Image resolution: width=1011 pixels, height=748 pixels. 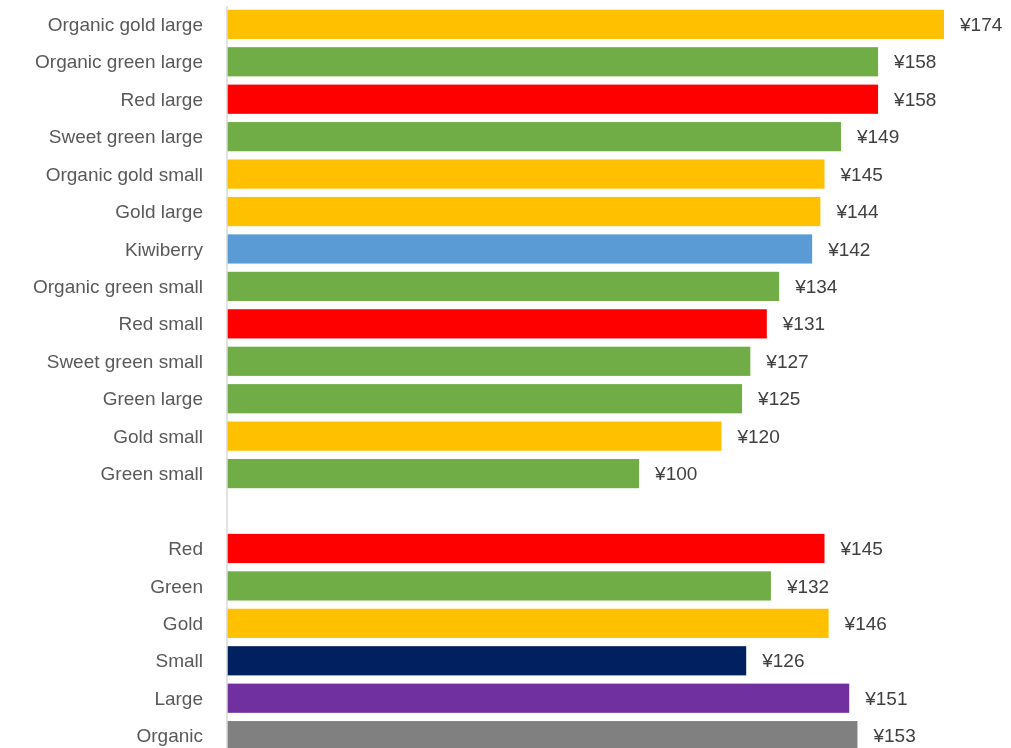 I want to click on data-label: ¥174, so click(x=981, y=24).